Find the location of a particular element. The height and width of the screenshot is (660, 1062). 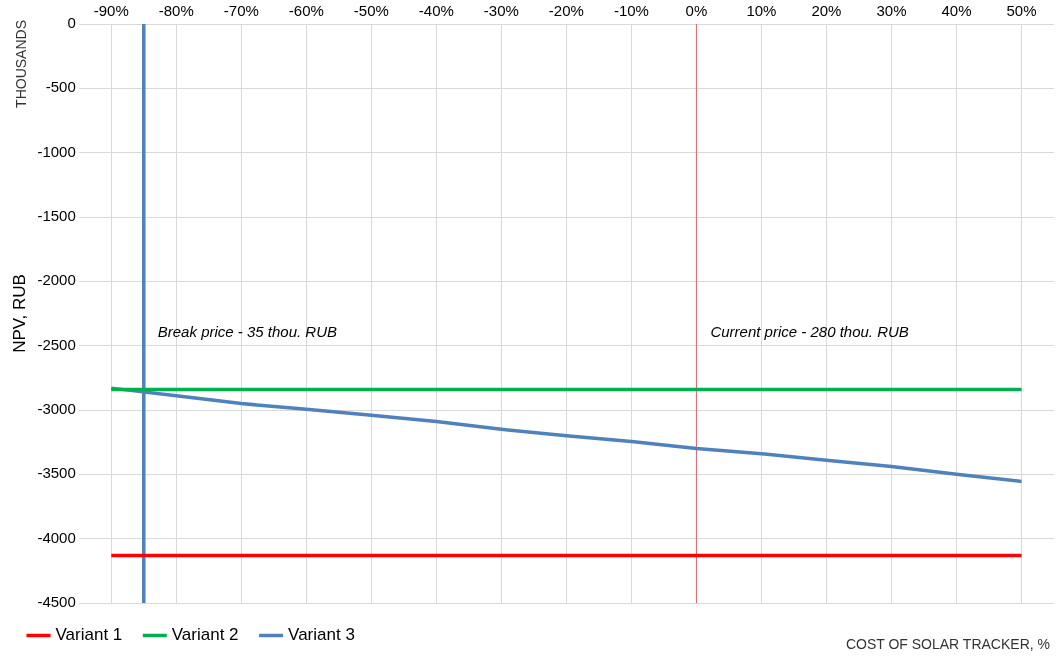

y-tick-label: 0 is located at coordinates (71, 23).